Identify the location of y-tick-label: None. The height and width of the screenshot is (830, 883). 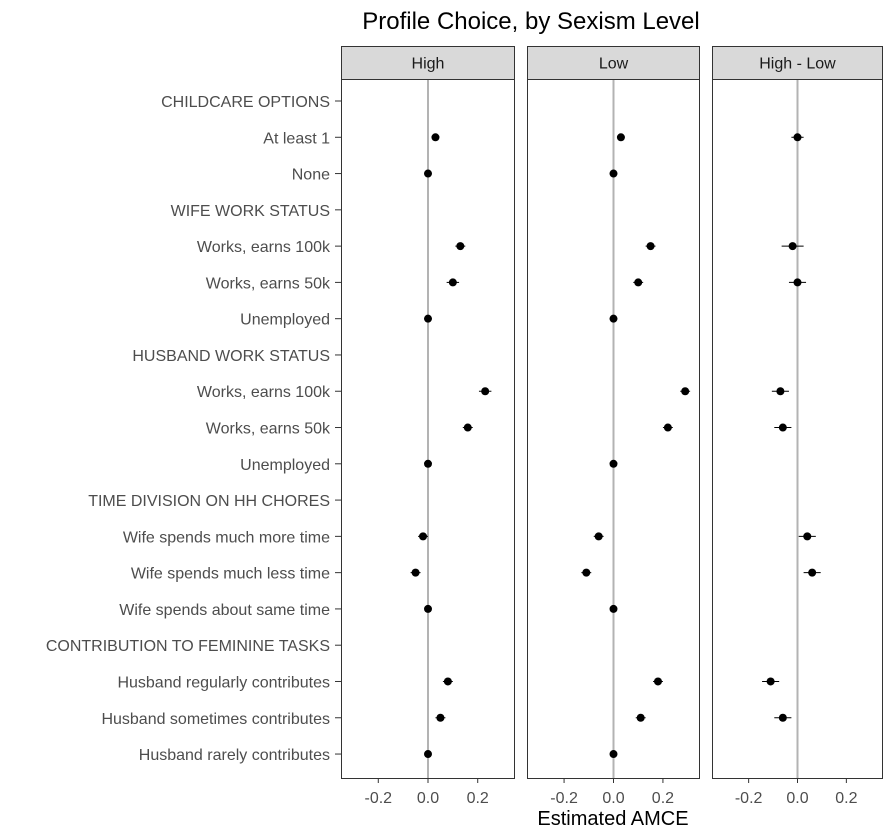
(311, 175).